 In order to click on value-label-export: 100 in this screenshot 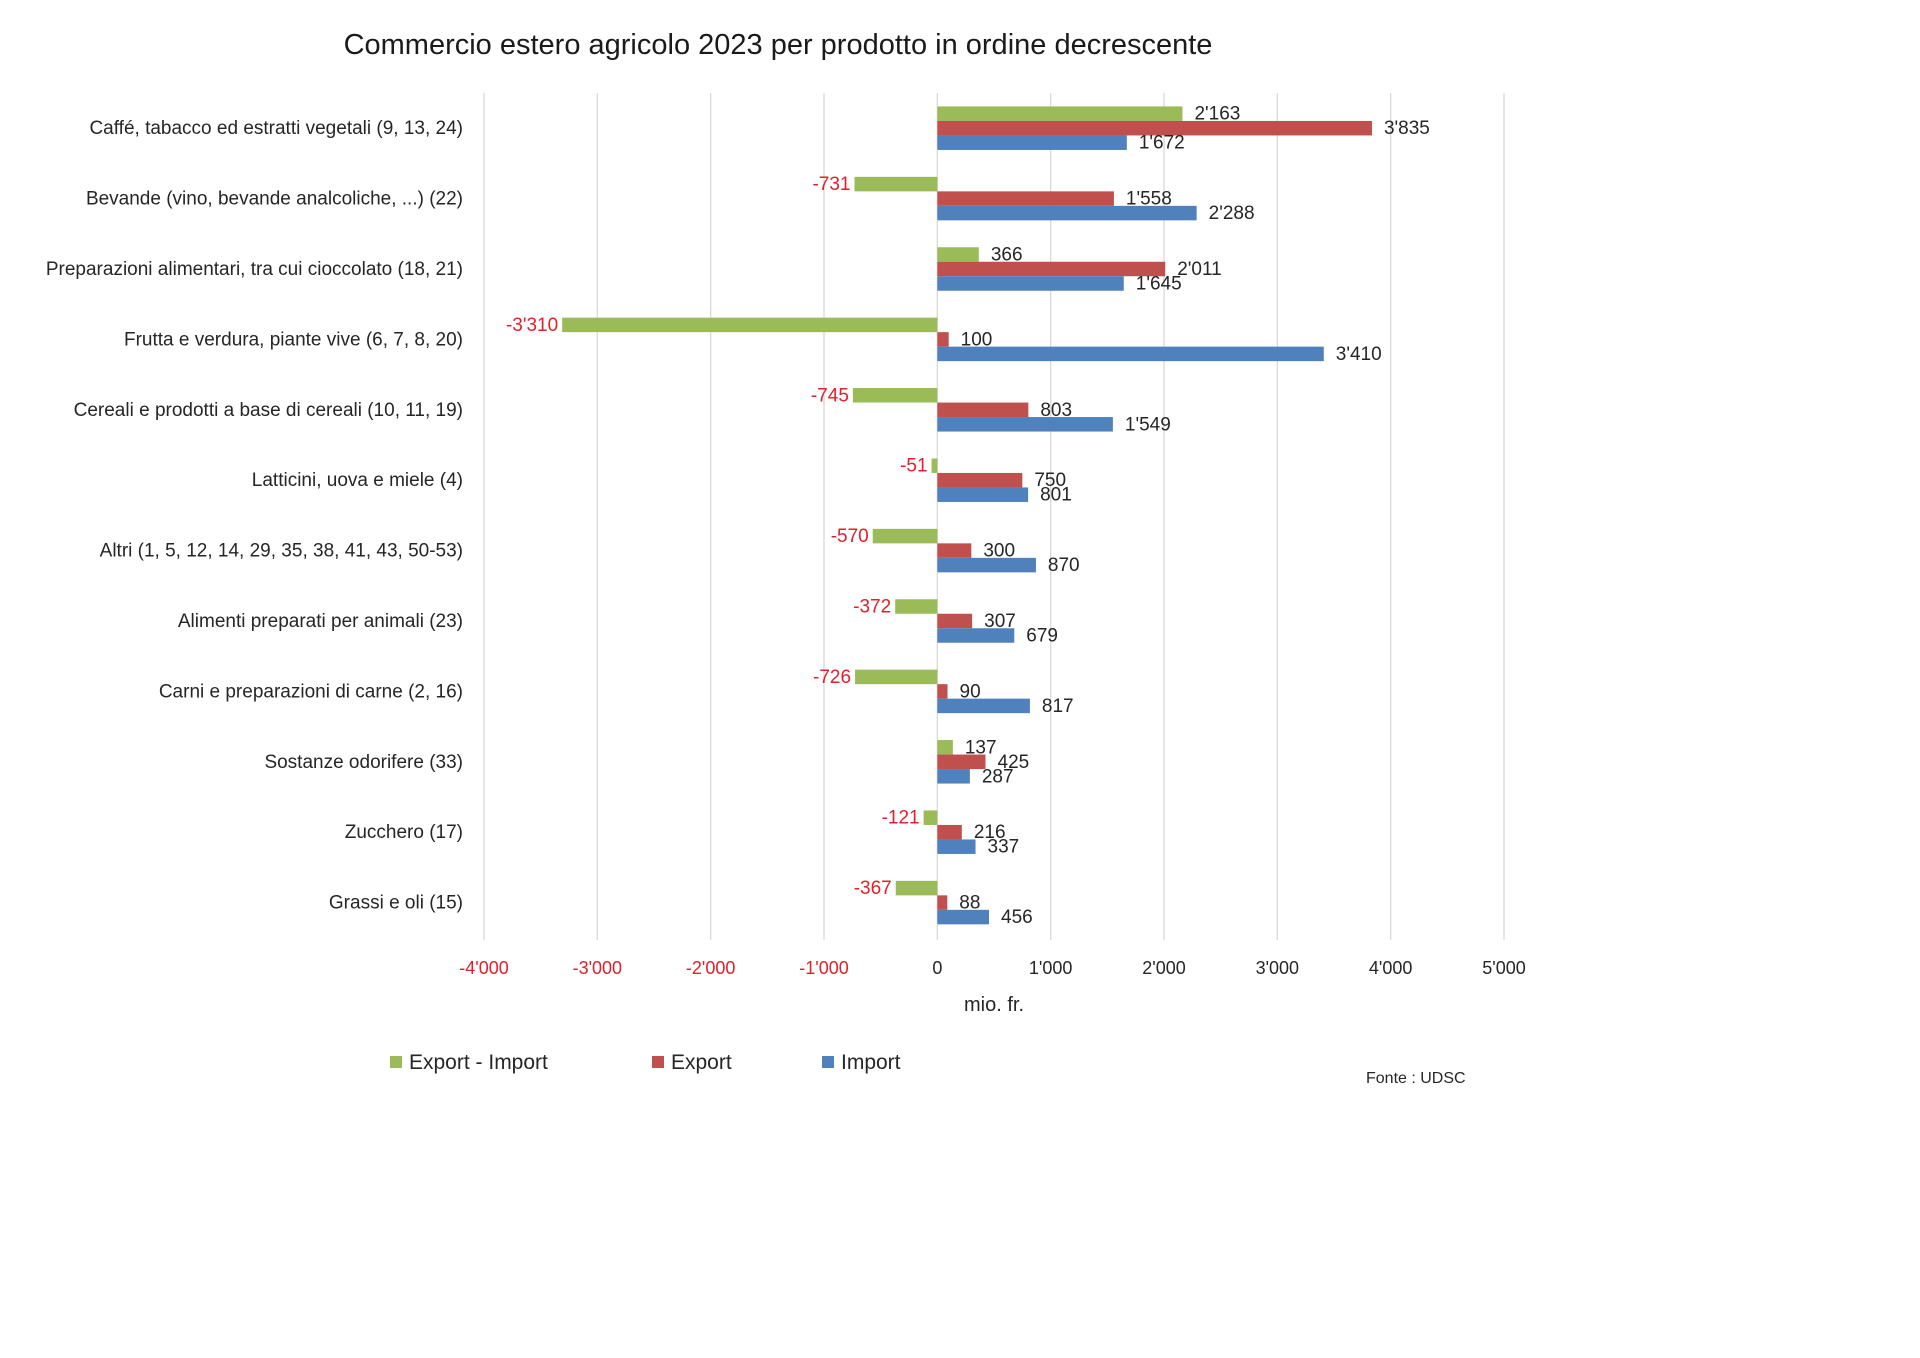, I will do `click(977, 339)`.